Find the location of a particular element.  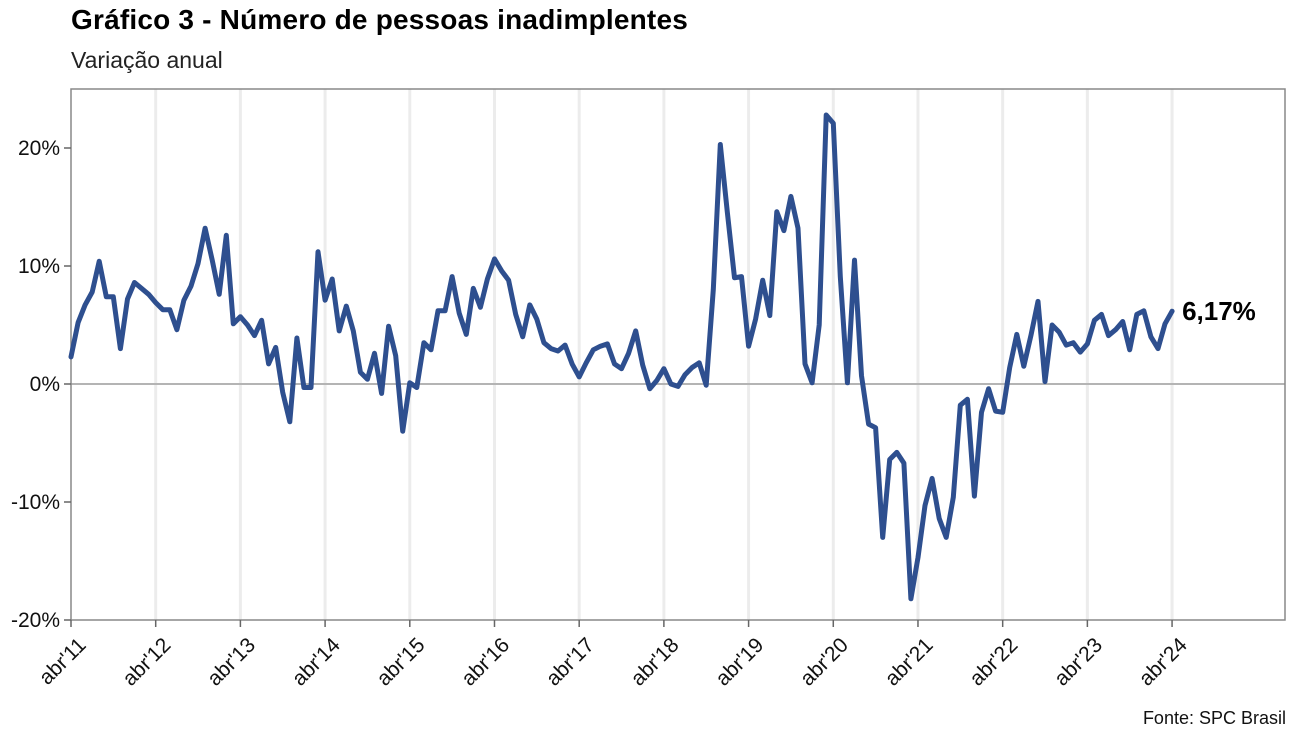

y-tick-label: 20% is located at coordinates (39, 148).